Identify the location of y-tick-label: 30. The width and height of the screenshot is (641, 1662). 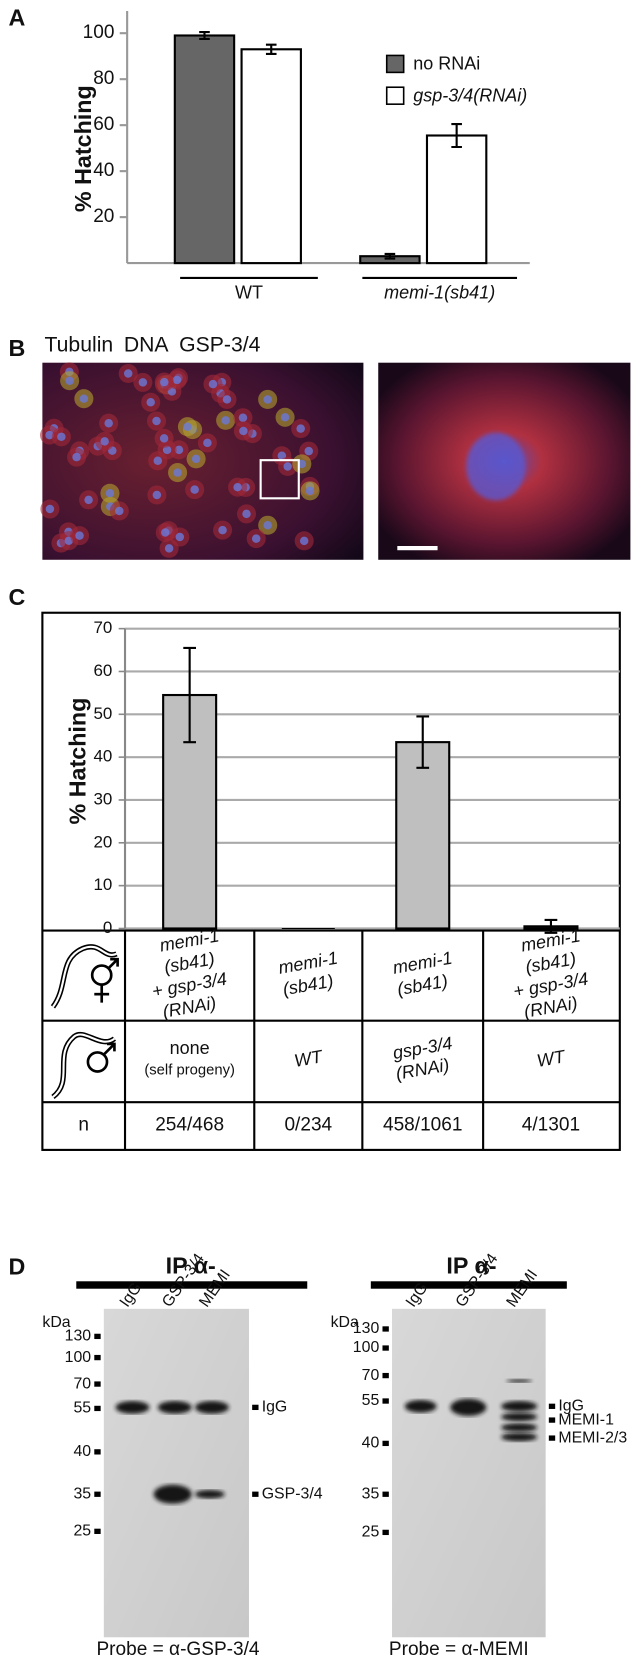
(102, 798).